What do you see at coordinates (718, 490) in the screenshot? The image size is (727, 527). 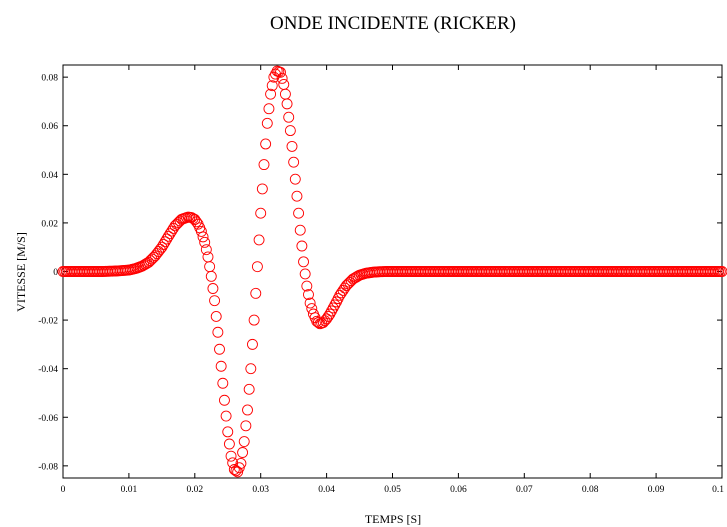 I see `x-tick-label: 0.1` at bounding box center [718, 490].